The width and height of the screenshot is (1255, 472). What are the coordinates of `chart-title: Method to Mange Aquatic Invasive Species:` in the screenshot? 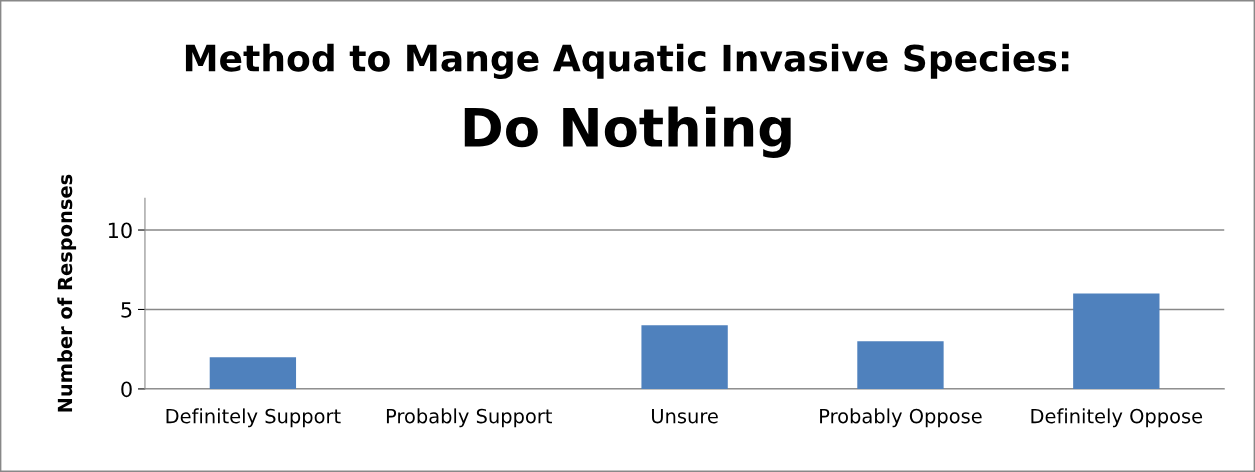 It's located at (627, 61).